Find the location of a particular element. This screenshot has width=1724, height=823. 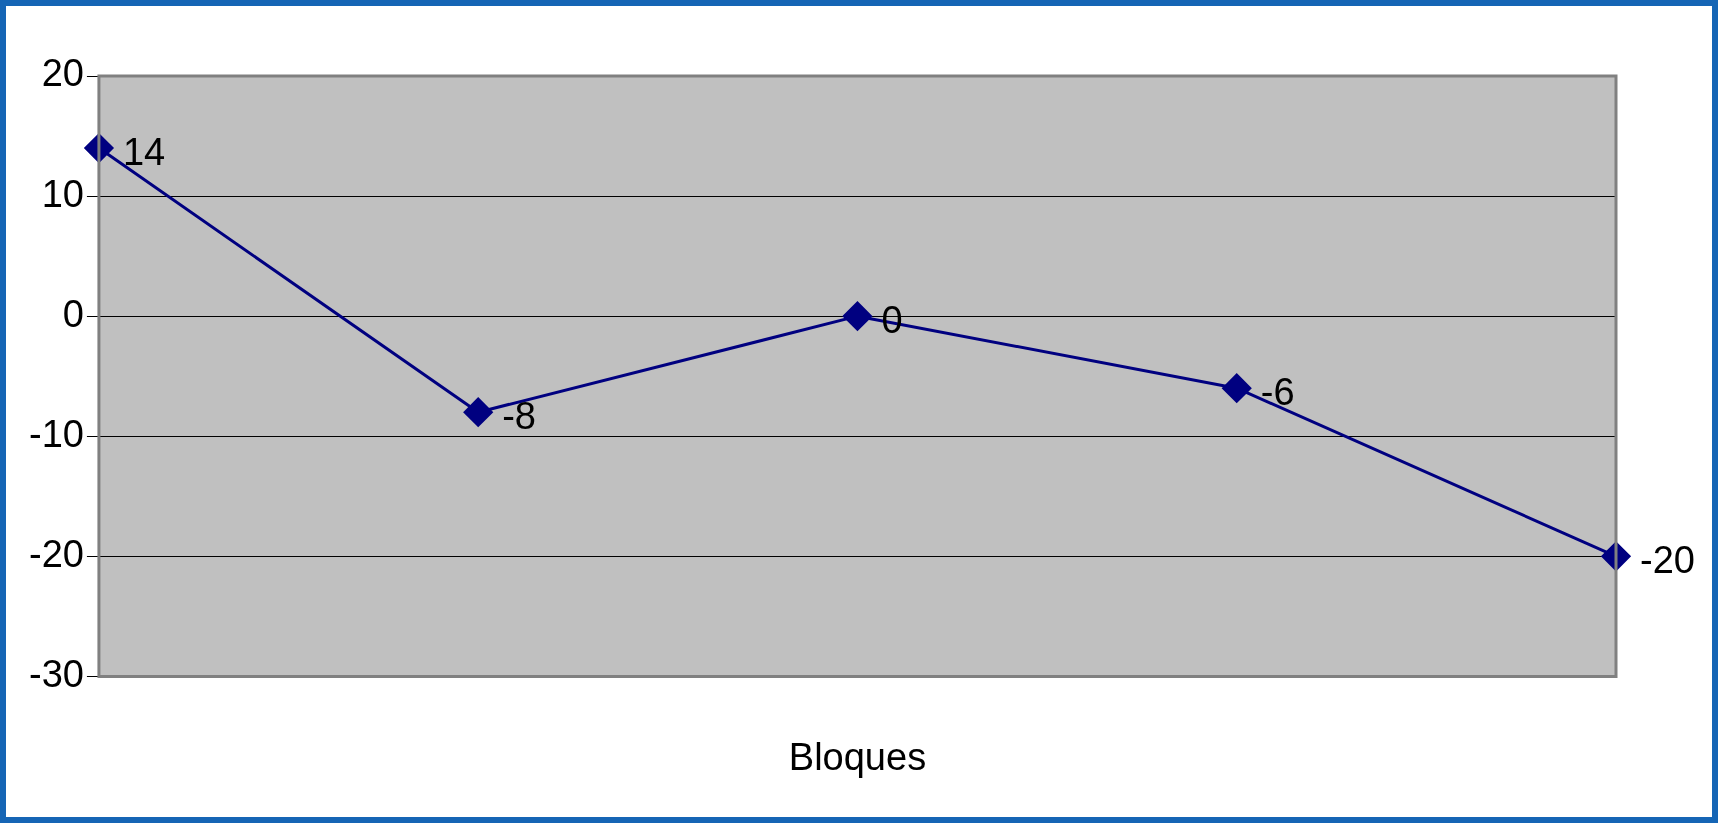

y-tick-label: 10 is located at coordinates (62, 193).